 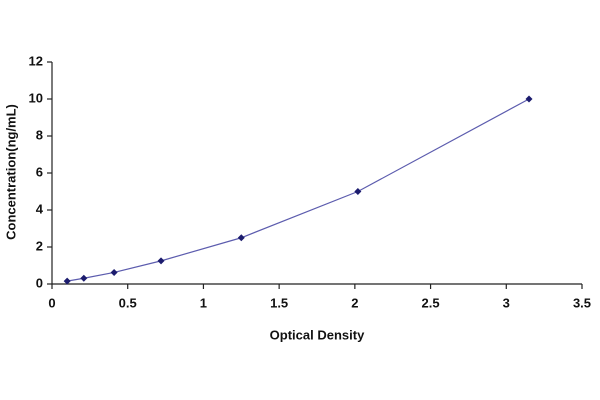 I want to click on x-tick-label: 2.5, so click(x=431, y=302).